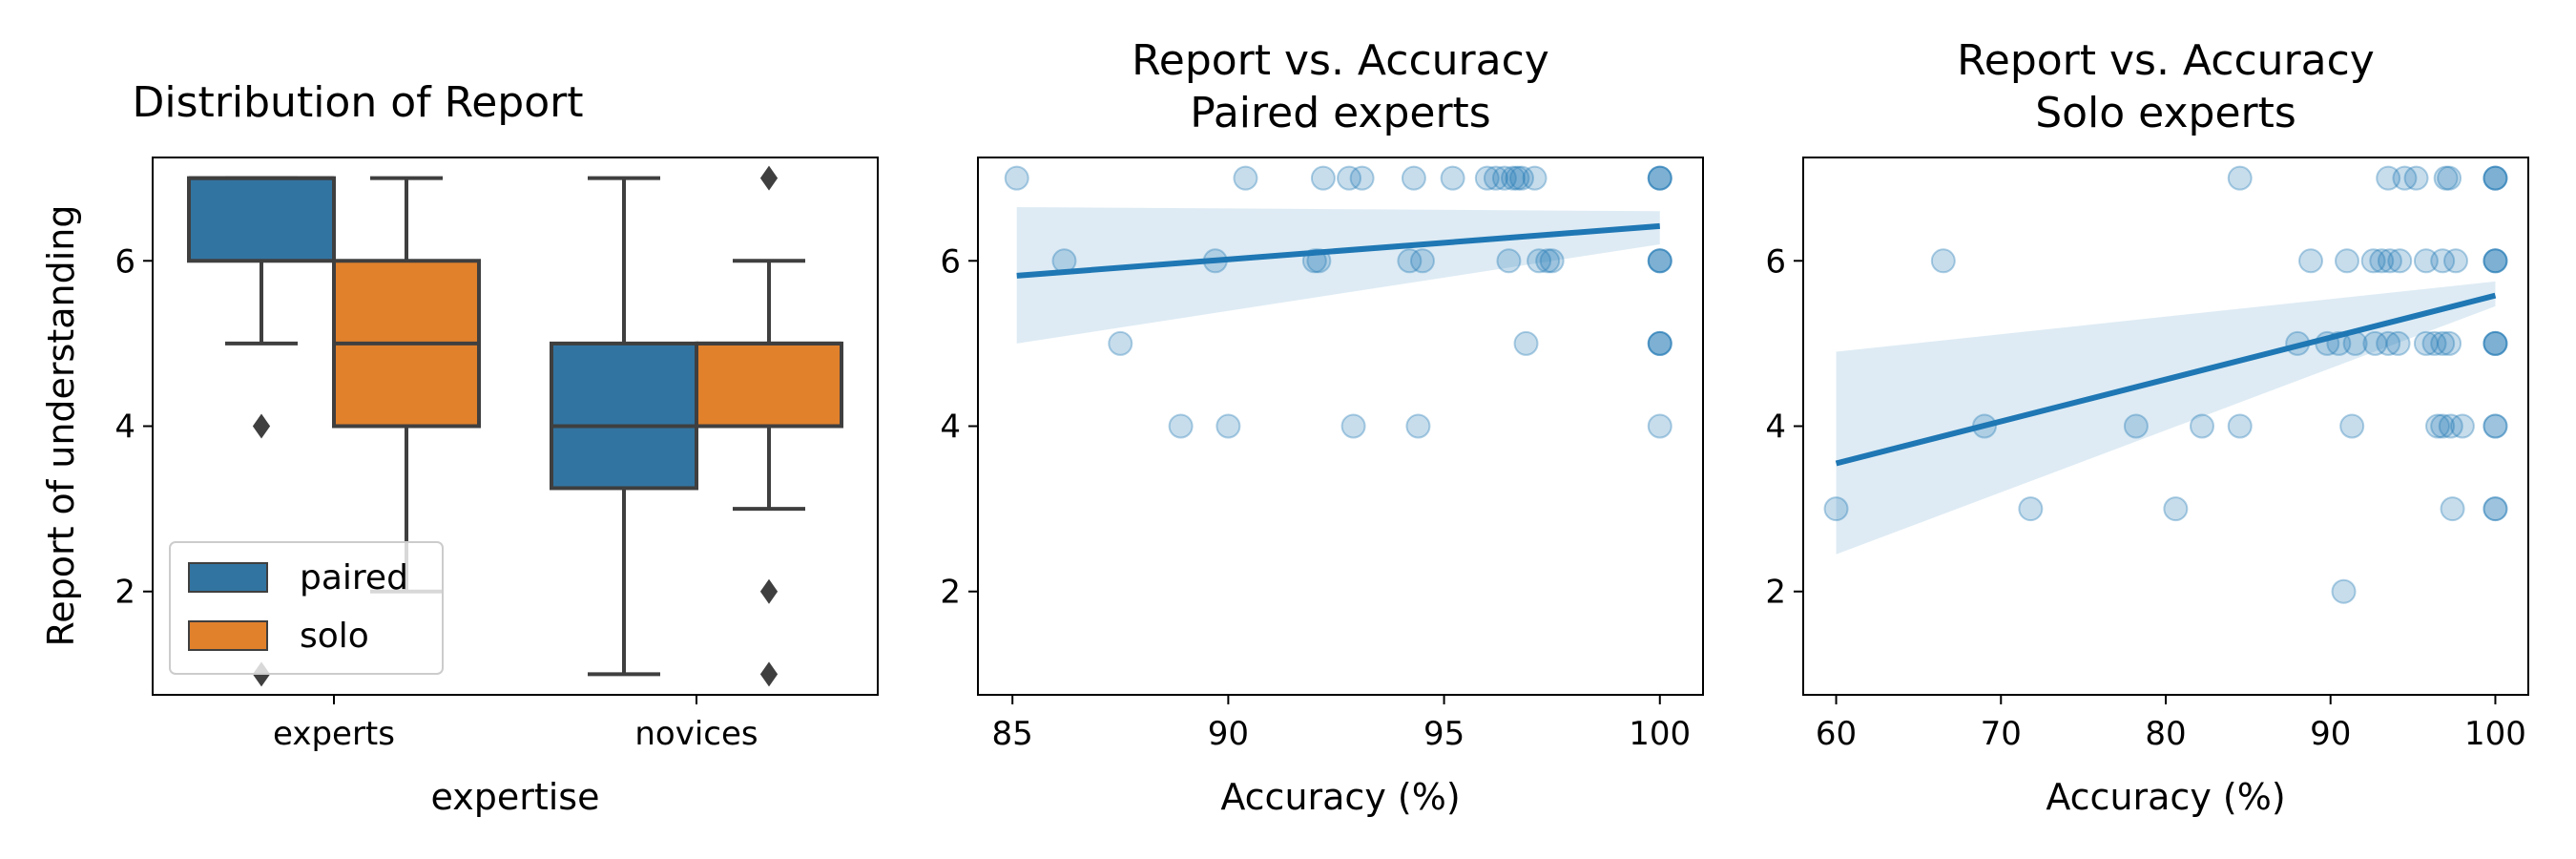 The height and width of the screenshot is (859, 2576). Describe the element at coordinates (624, 416) in the screenshot. I see `box-novices-paired` at that location.